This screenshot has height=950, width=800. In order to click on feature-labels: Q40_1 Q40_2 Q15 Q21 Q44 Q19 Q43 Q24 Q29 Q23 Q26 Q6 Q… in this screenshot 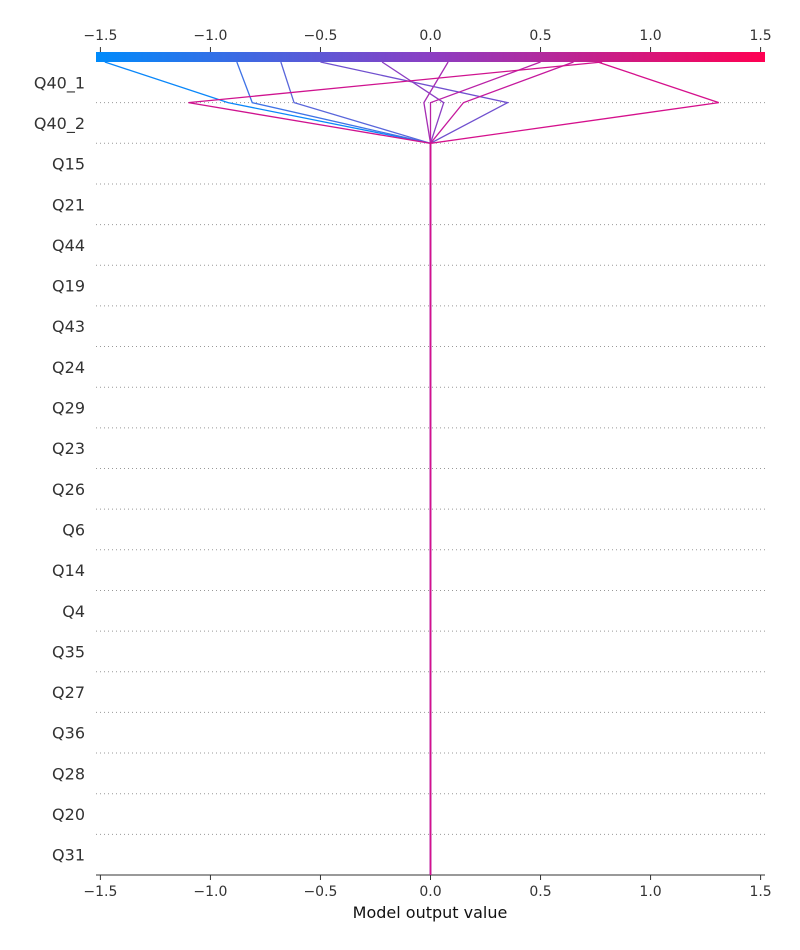, I will do `click(59, 468)`.